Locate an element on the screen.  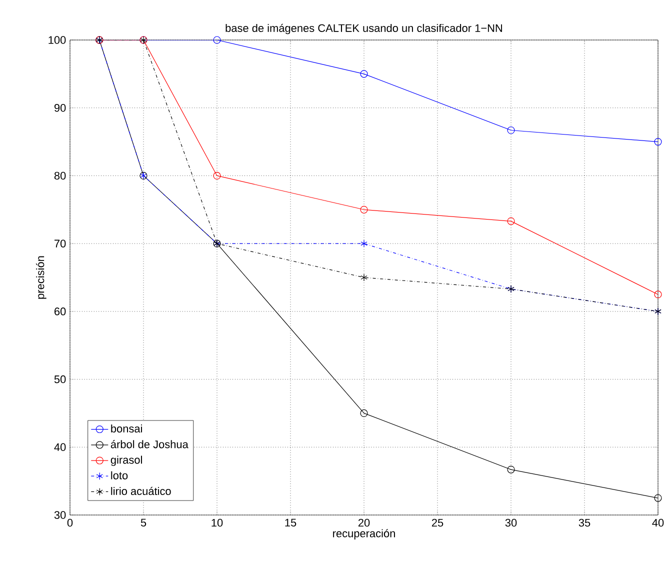
x-tick-label: 20 is located at coordinates (364, 522).